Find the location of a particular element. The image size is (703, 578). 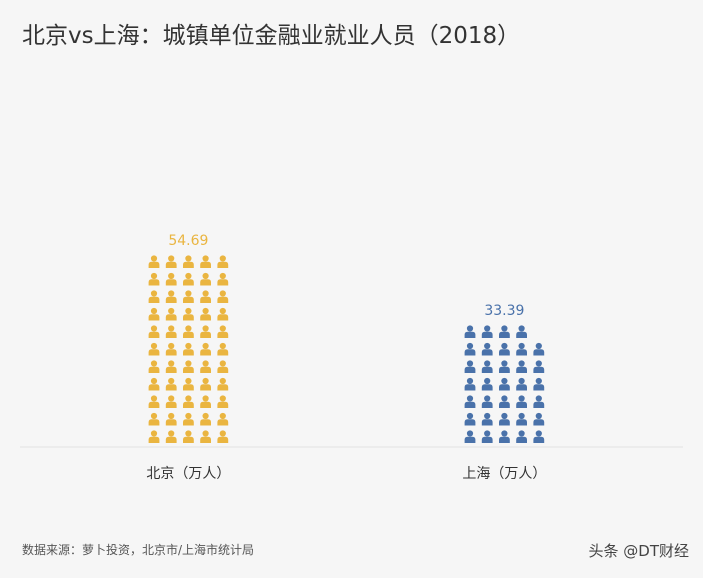

data-source-note: 数据来源：萝卜投资，北京市/上海市统计局 is located at coordinates (138, 550).